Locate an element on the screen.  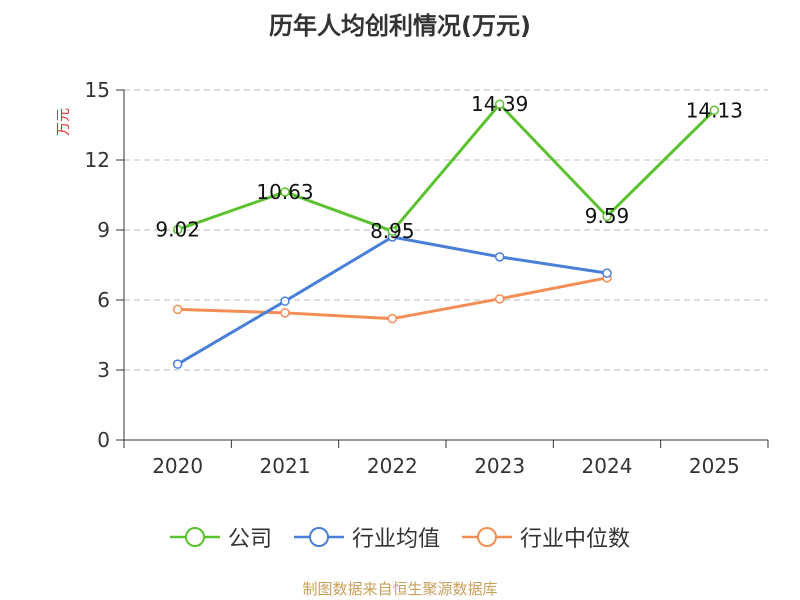
x-tick-label: 2020 is located at coordinates (177, 466).